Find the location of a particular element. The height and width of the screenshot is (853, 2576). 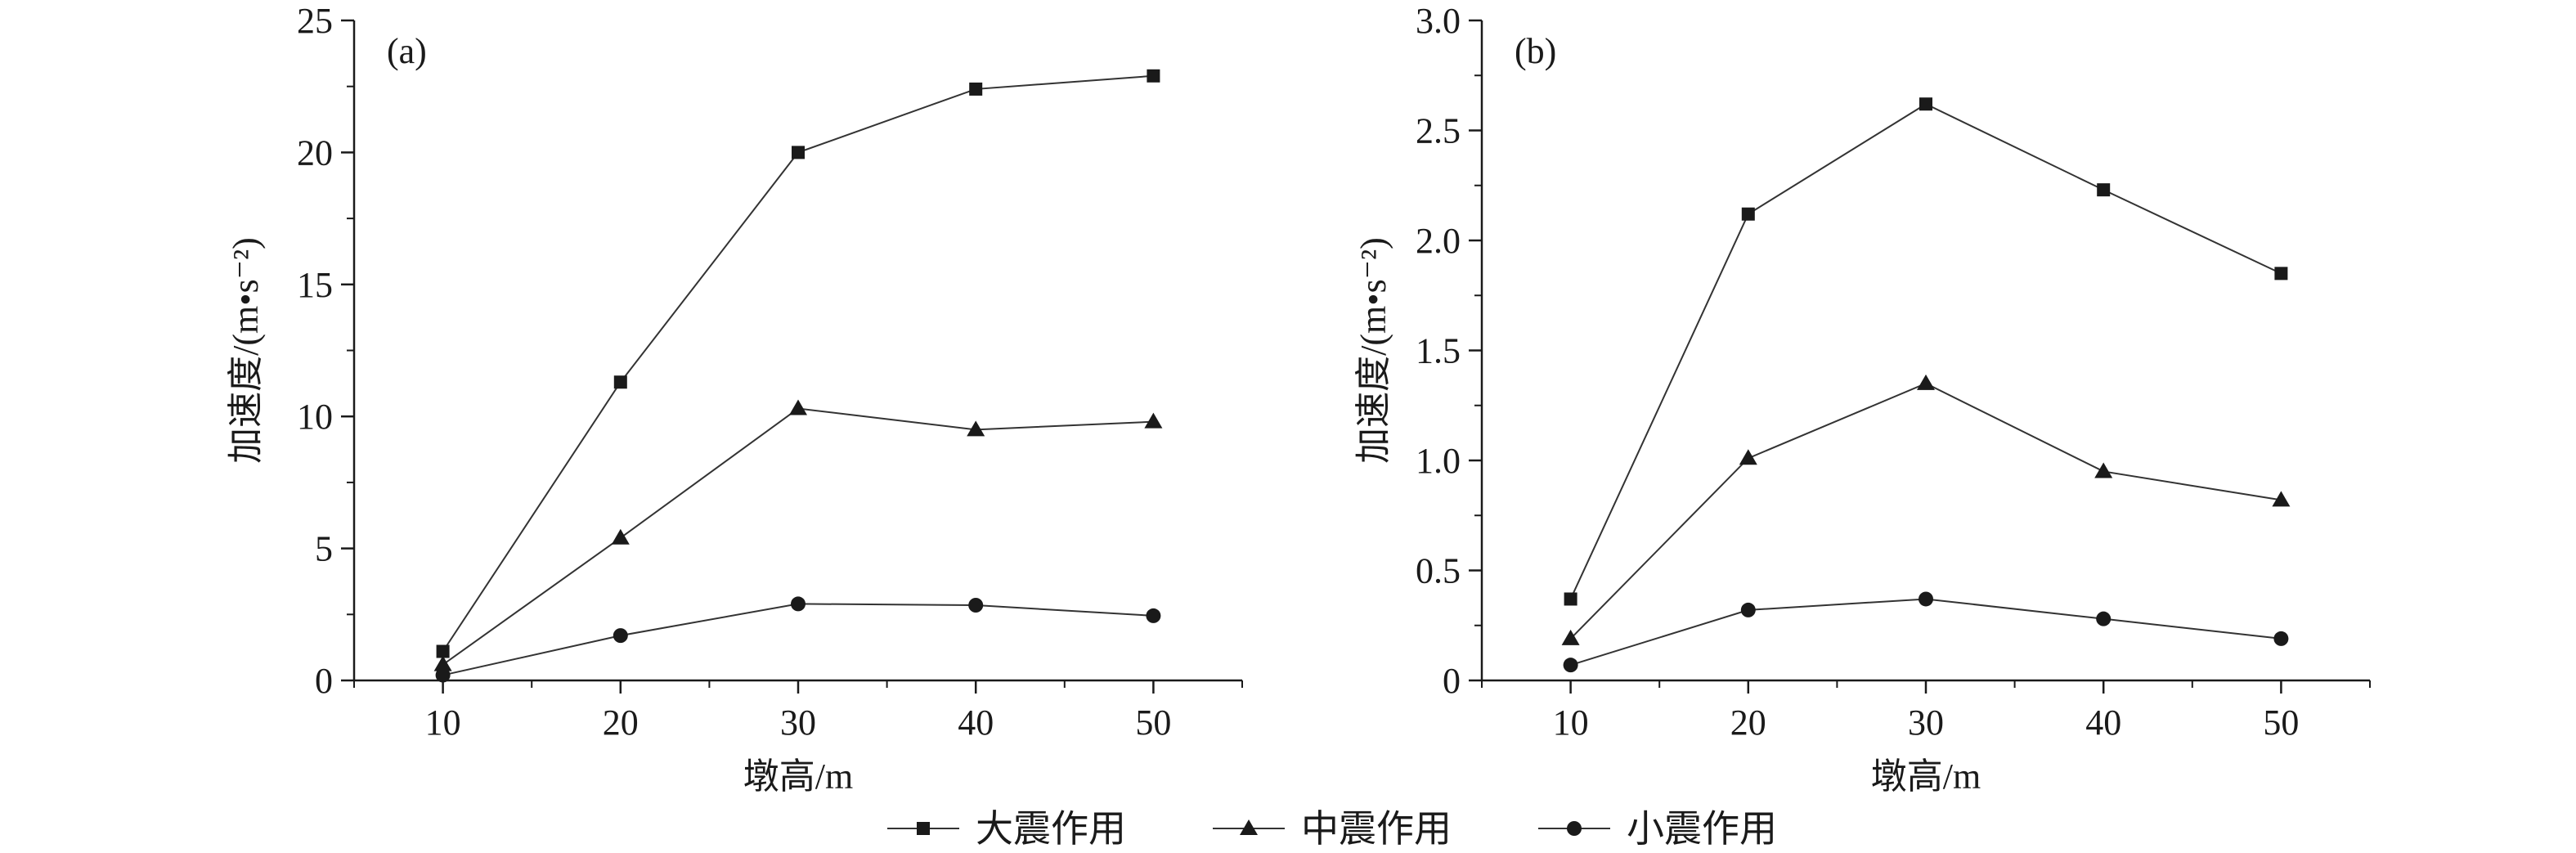

panel-label: (a) is located at coordinates (407, 51).